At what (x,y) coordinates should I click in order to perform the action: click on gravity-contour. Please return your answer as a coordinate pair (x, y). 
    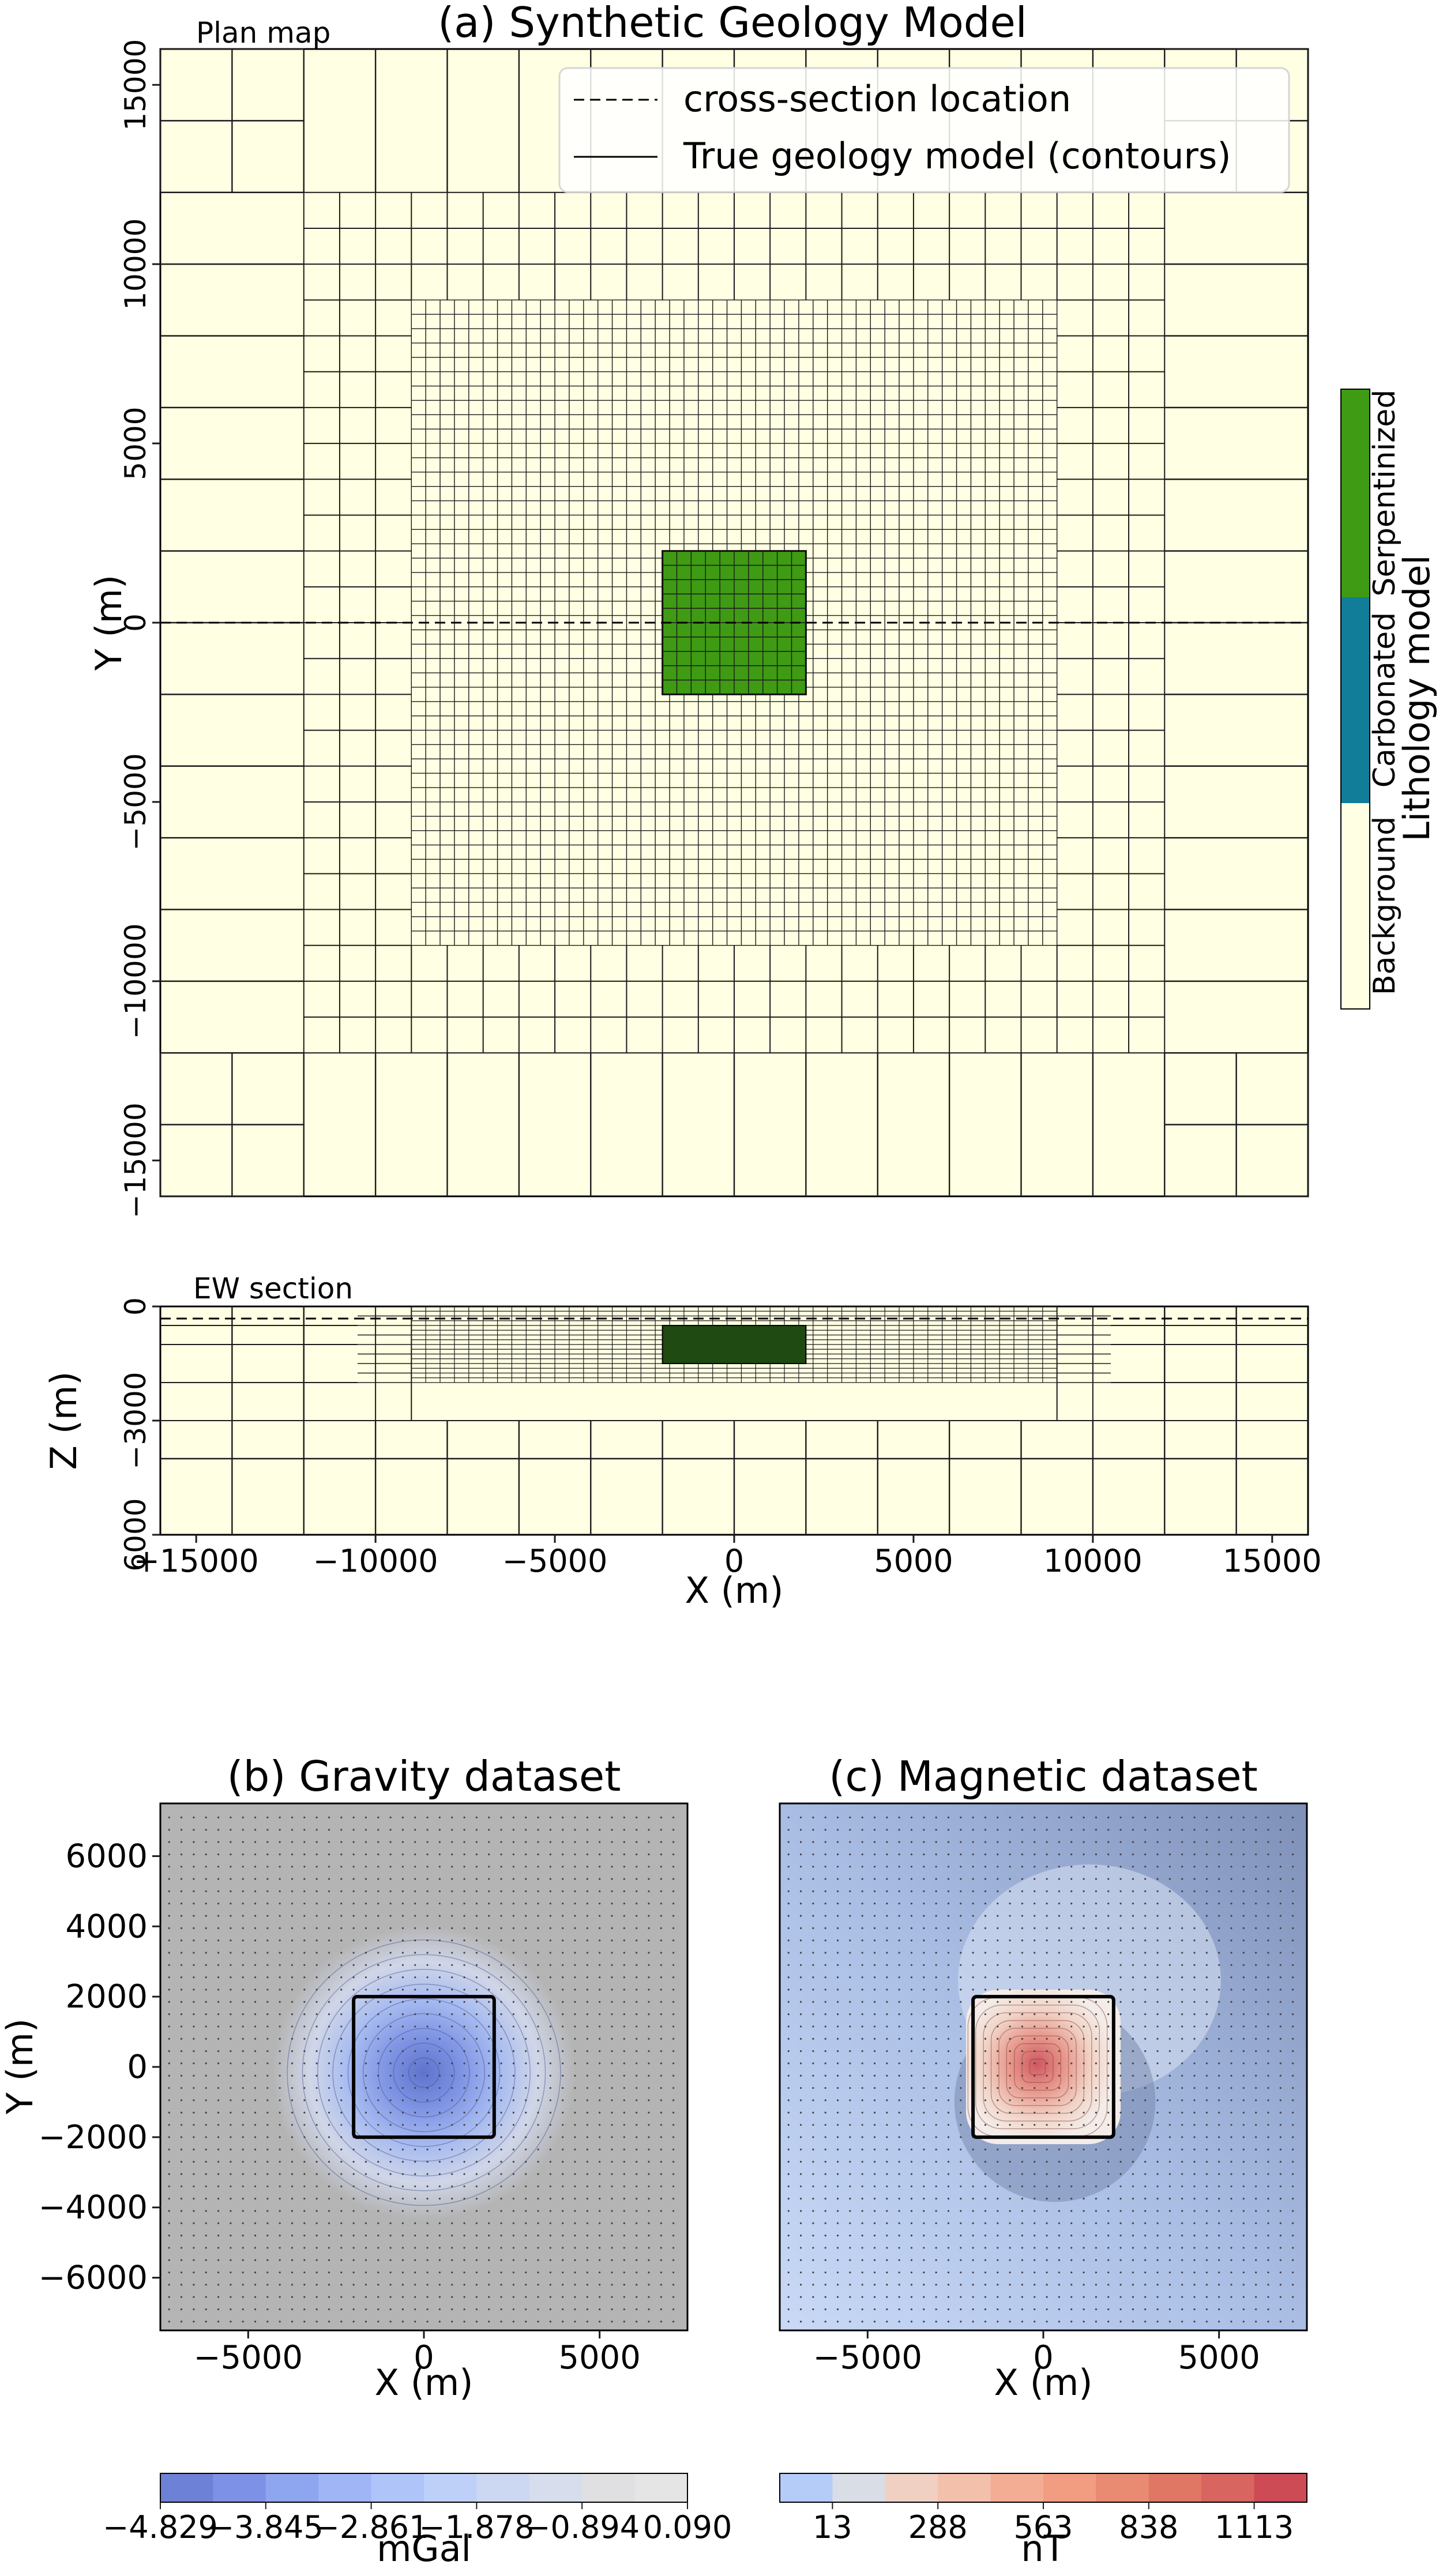
    Looking at the image, I should click on (424, 2072).